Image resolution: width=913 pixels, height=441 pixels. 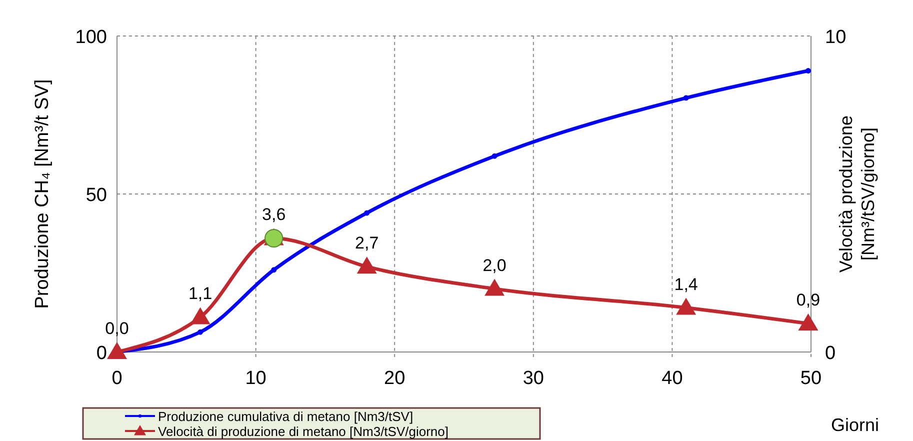 I want to click on x-tick-label: 30, so click(x=533, y=378).